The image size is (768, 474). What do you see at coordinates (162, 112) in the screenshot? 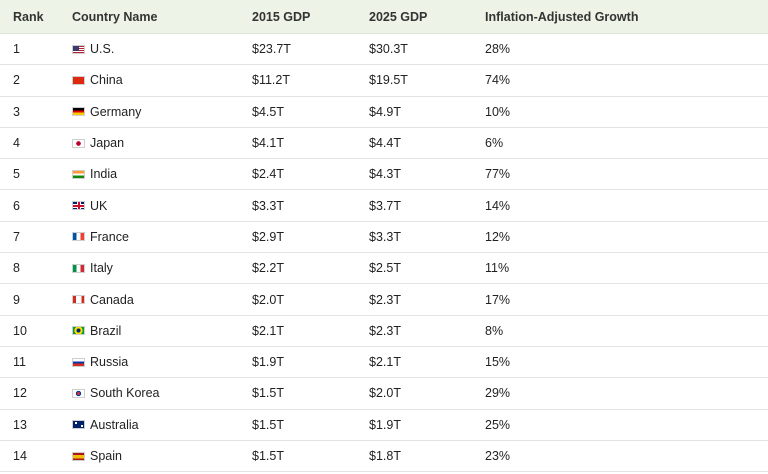
I see `country-cell: Germany` at bounding box center [162, 112].